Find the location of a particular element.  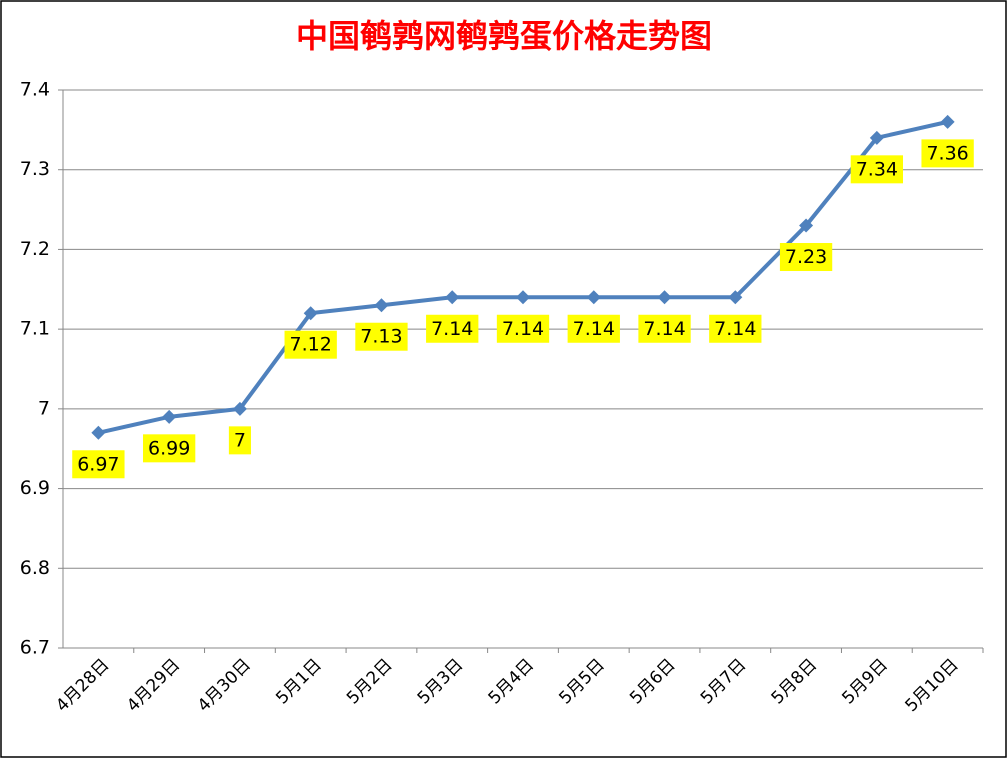

data-label: 6.97 is located at coordinates (98, 464).